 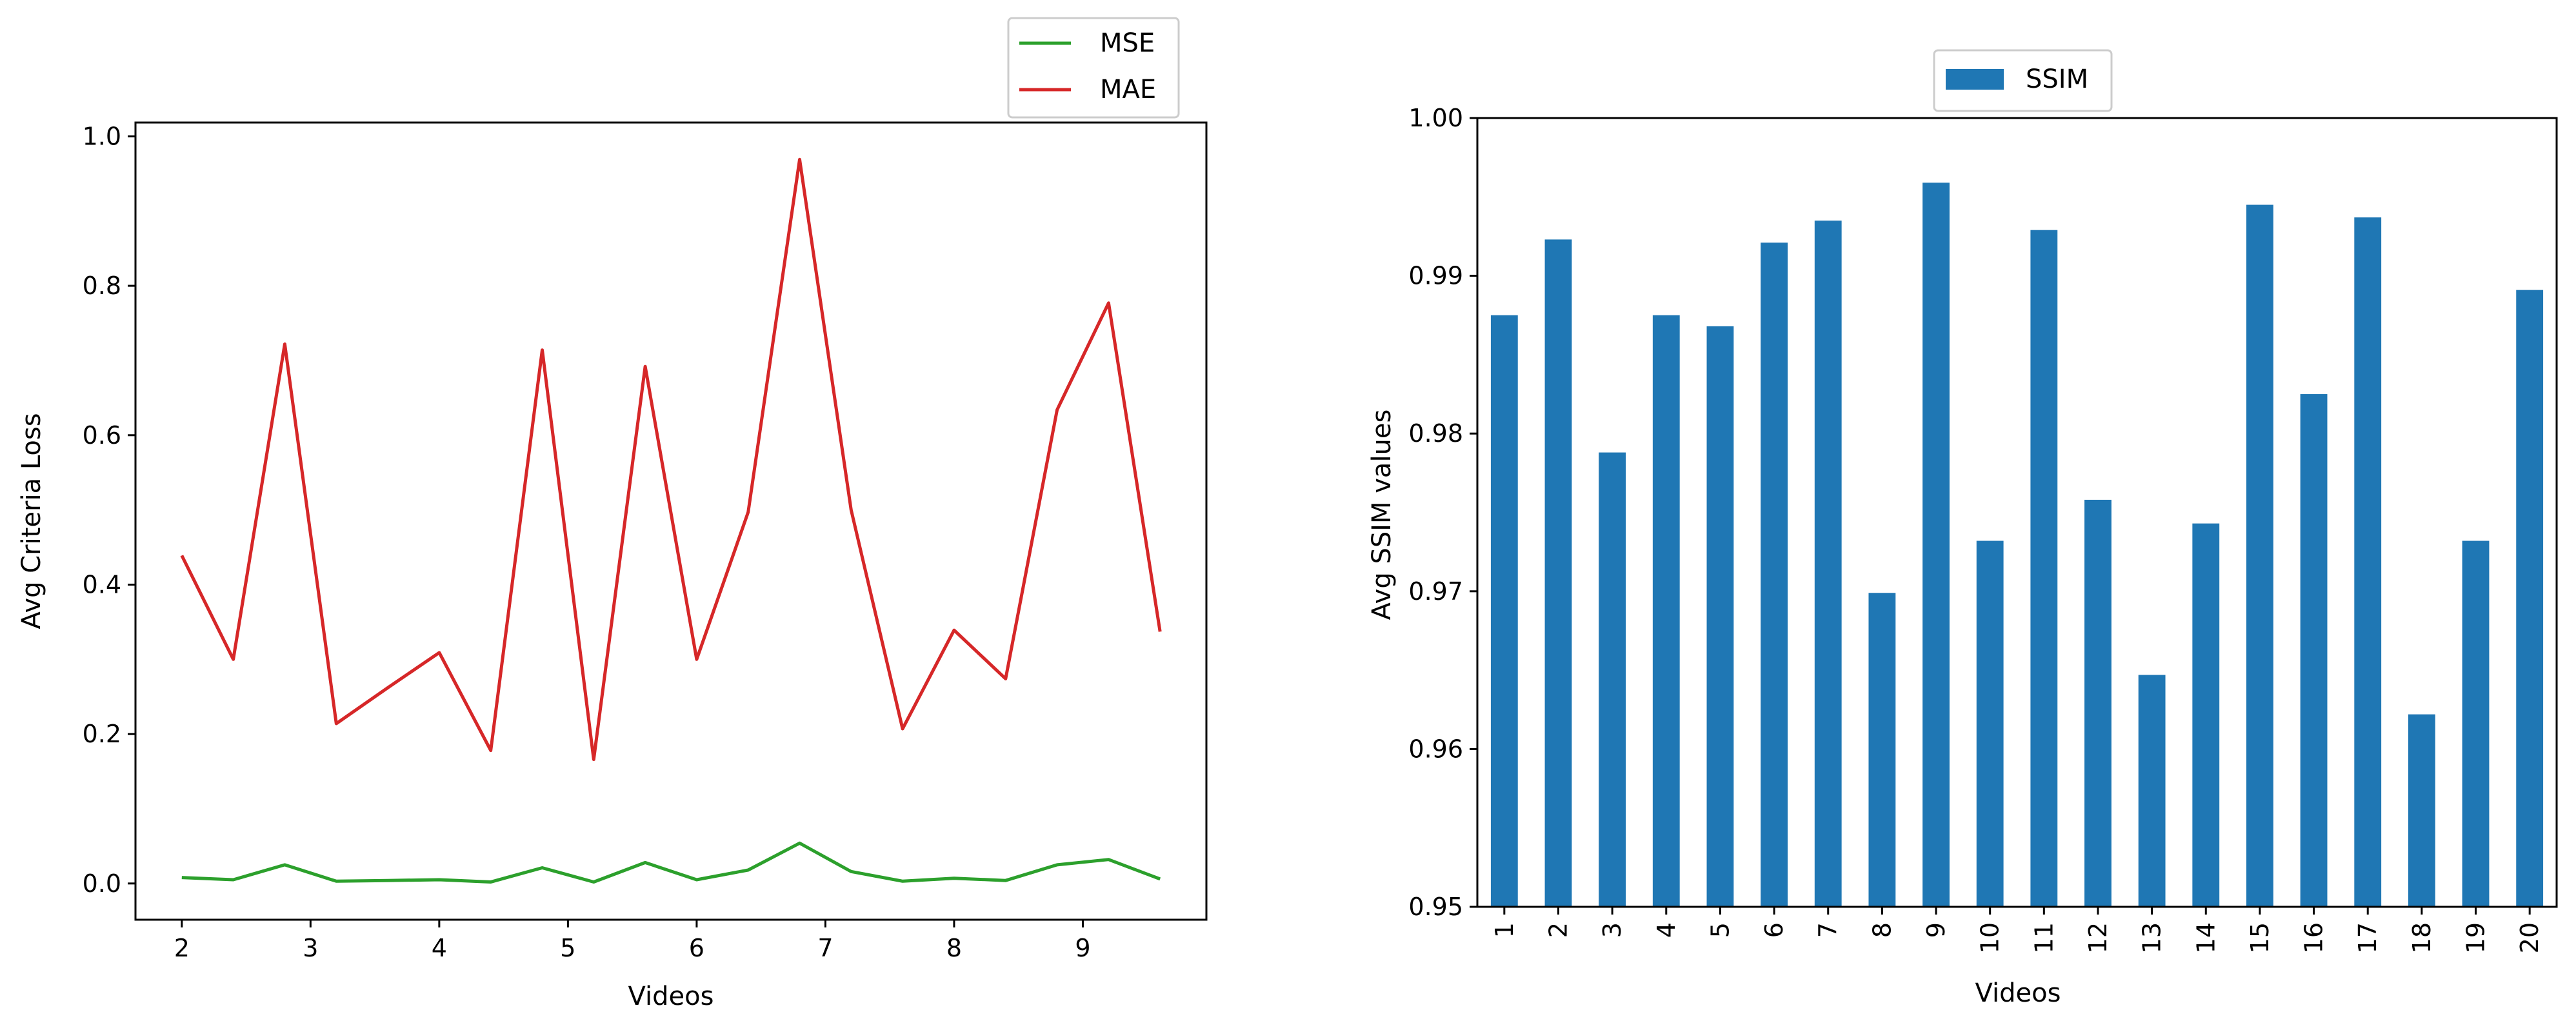 I want to click on x-tick-label: 16, so click(x=2314, y=937).